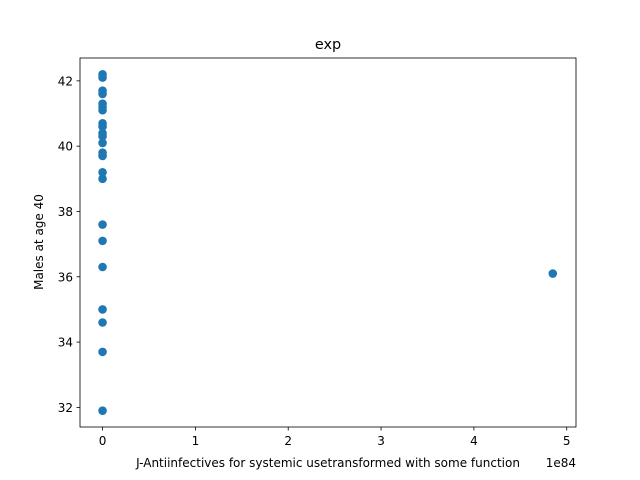 The image size is (640, 480). What do you see at coordinates (381, 441) in the screenshot?
I see `x-tick-label: 3` at bounding box center [381, 441].